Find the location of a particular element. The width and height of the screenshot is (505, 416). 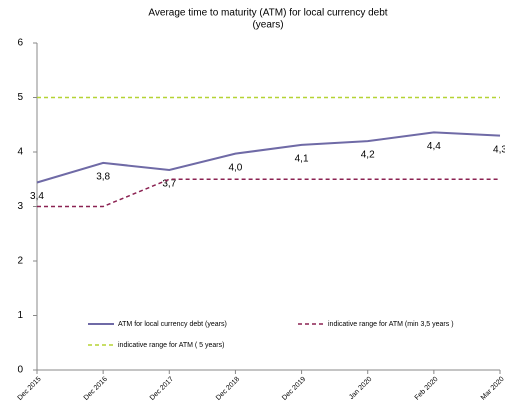

y-tick-label: 3 is located at coordinates (20, 206).